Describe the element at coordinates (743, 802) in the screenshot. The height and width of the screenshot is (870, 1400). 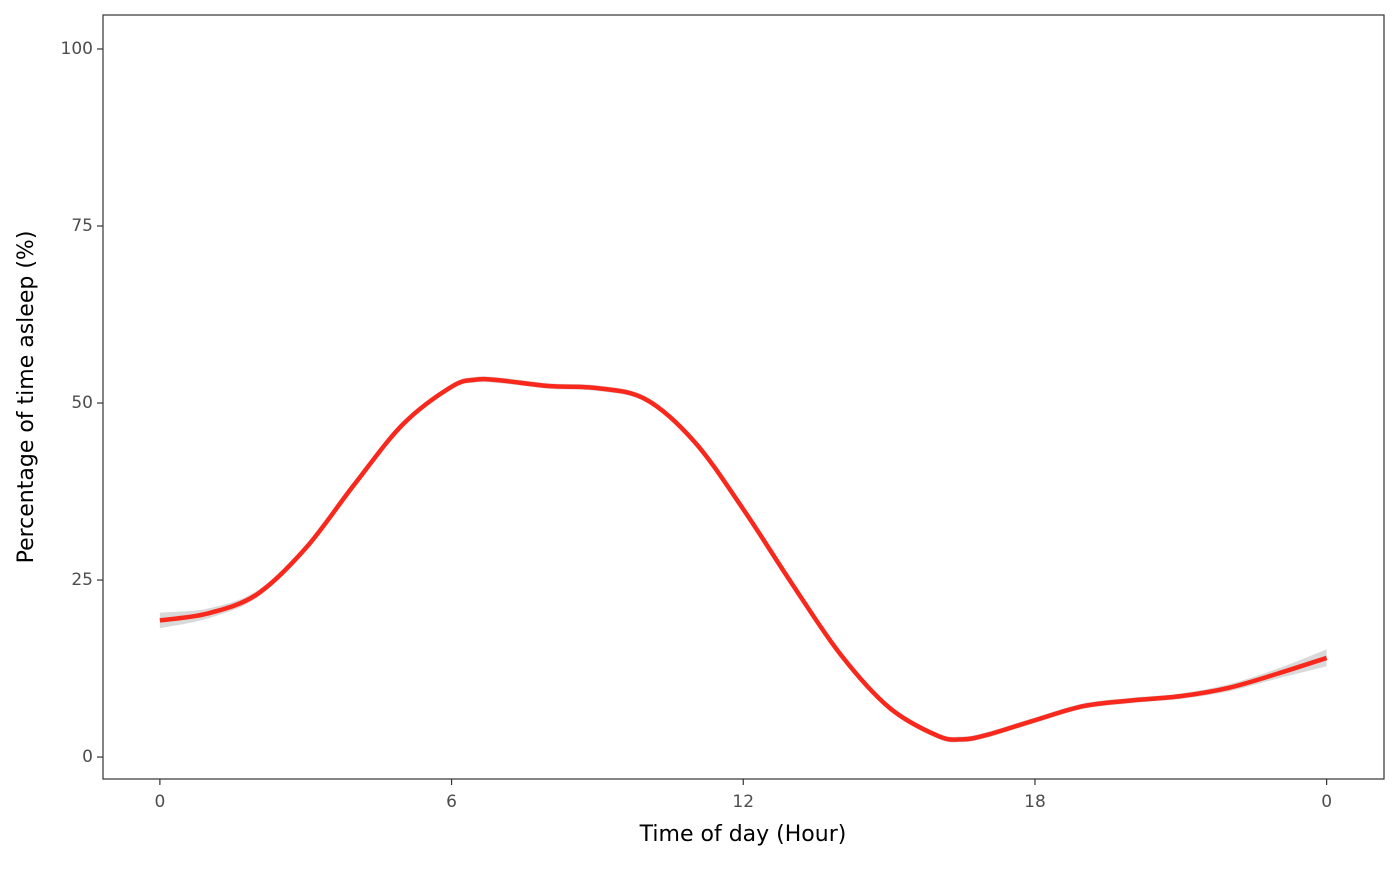
I see `x-tick-label: 12` at that location.